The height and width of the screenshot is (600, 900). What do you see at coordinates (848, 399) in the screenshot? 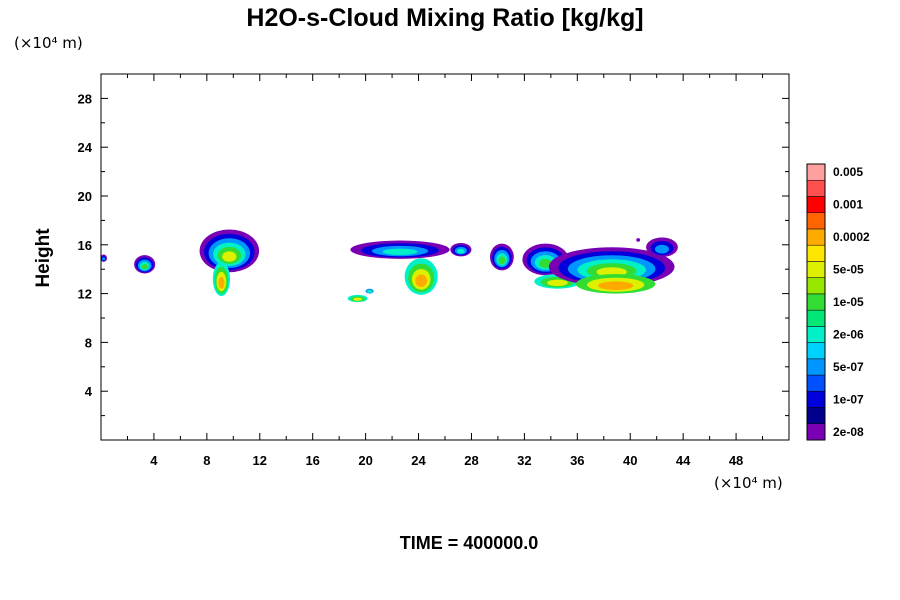
I see `colorbar-label: 1e-07` at bounding box center [848, 399].